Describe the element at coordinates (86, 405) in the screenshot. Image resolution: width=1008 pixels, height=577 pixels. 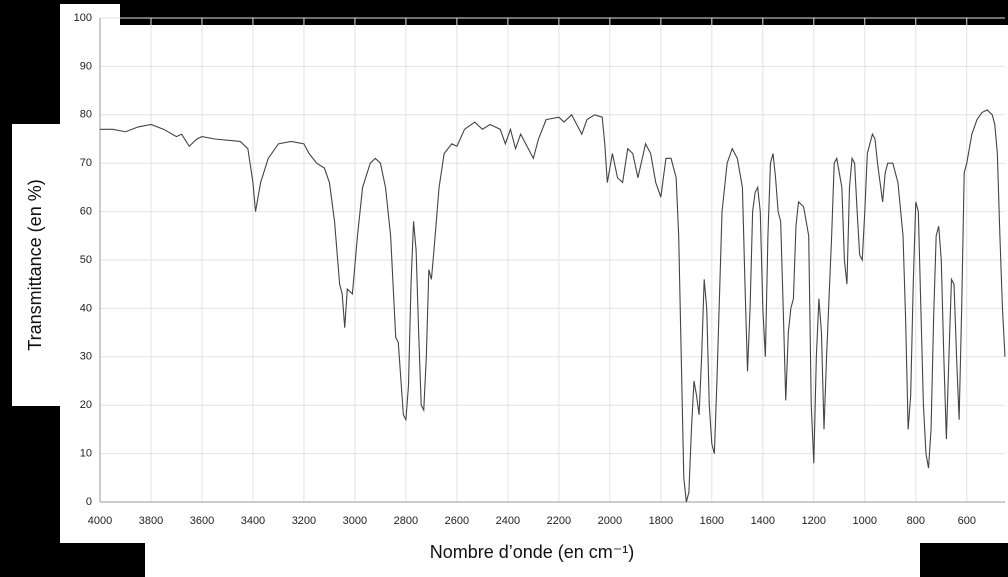
I see `y-tick-label: 20` at that location.